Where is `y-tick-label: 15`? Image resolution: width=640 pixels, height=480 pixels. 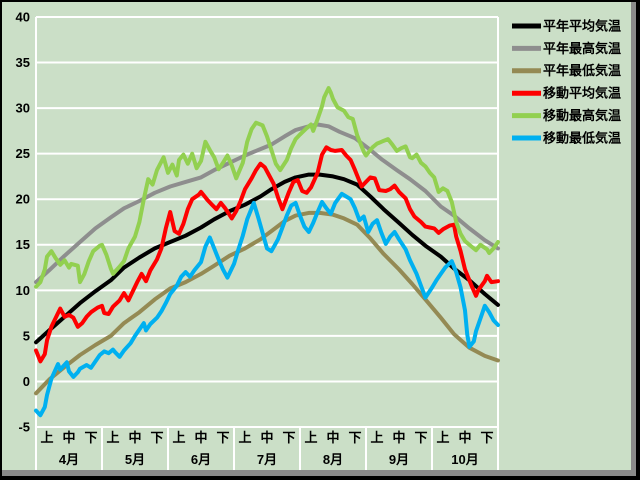 y-tick-label: 15 is located at coordinates (23, 244).